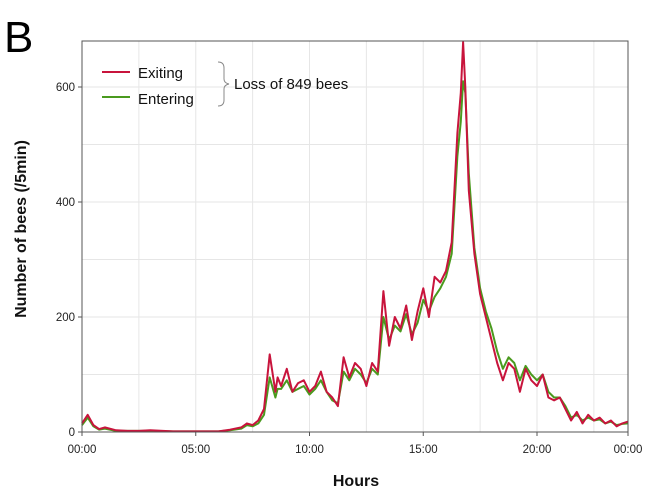  What do you see at coordinates (160, 73) in the screenshot?
I see `legend-label-exiting: Exiting` at bounding box center [160, 73].